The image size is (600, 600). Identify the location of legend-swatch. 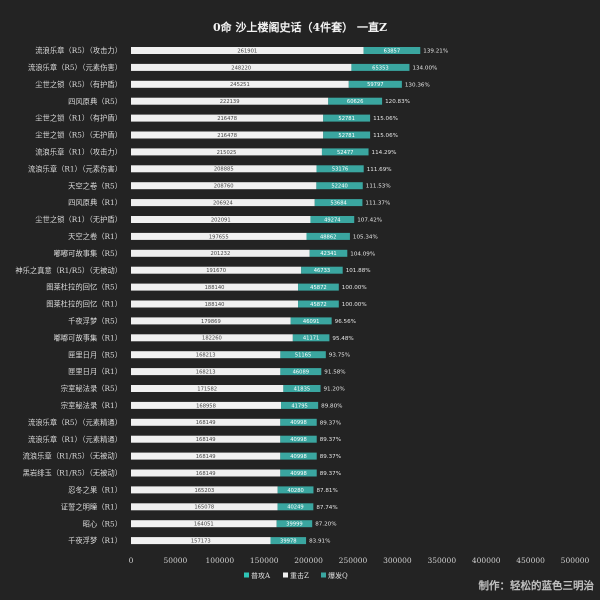
(323, 575).